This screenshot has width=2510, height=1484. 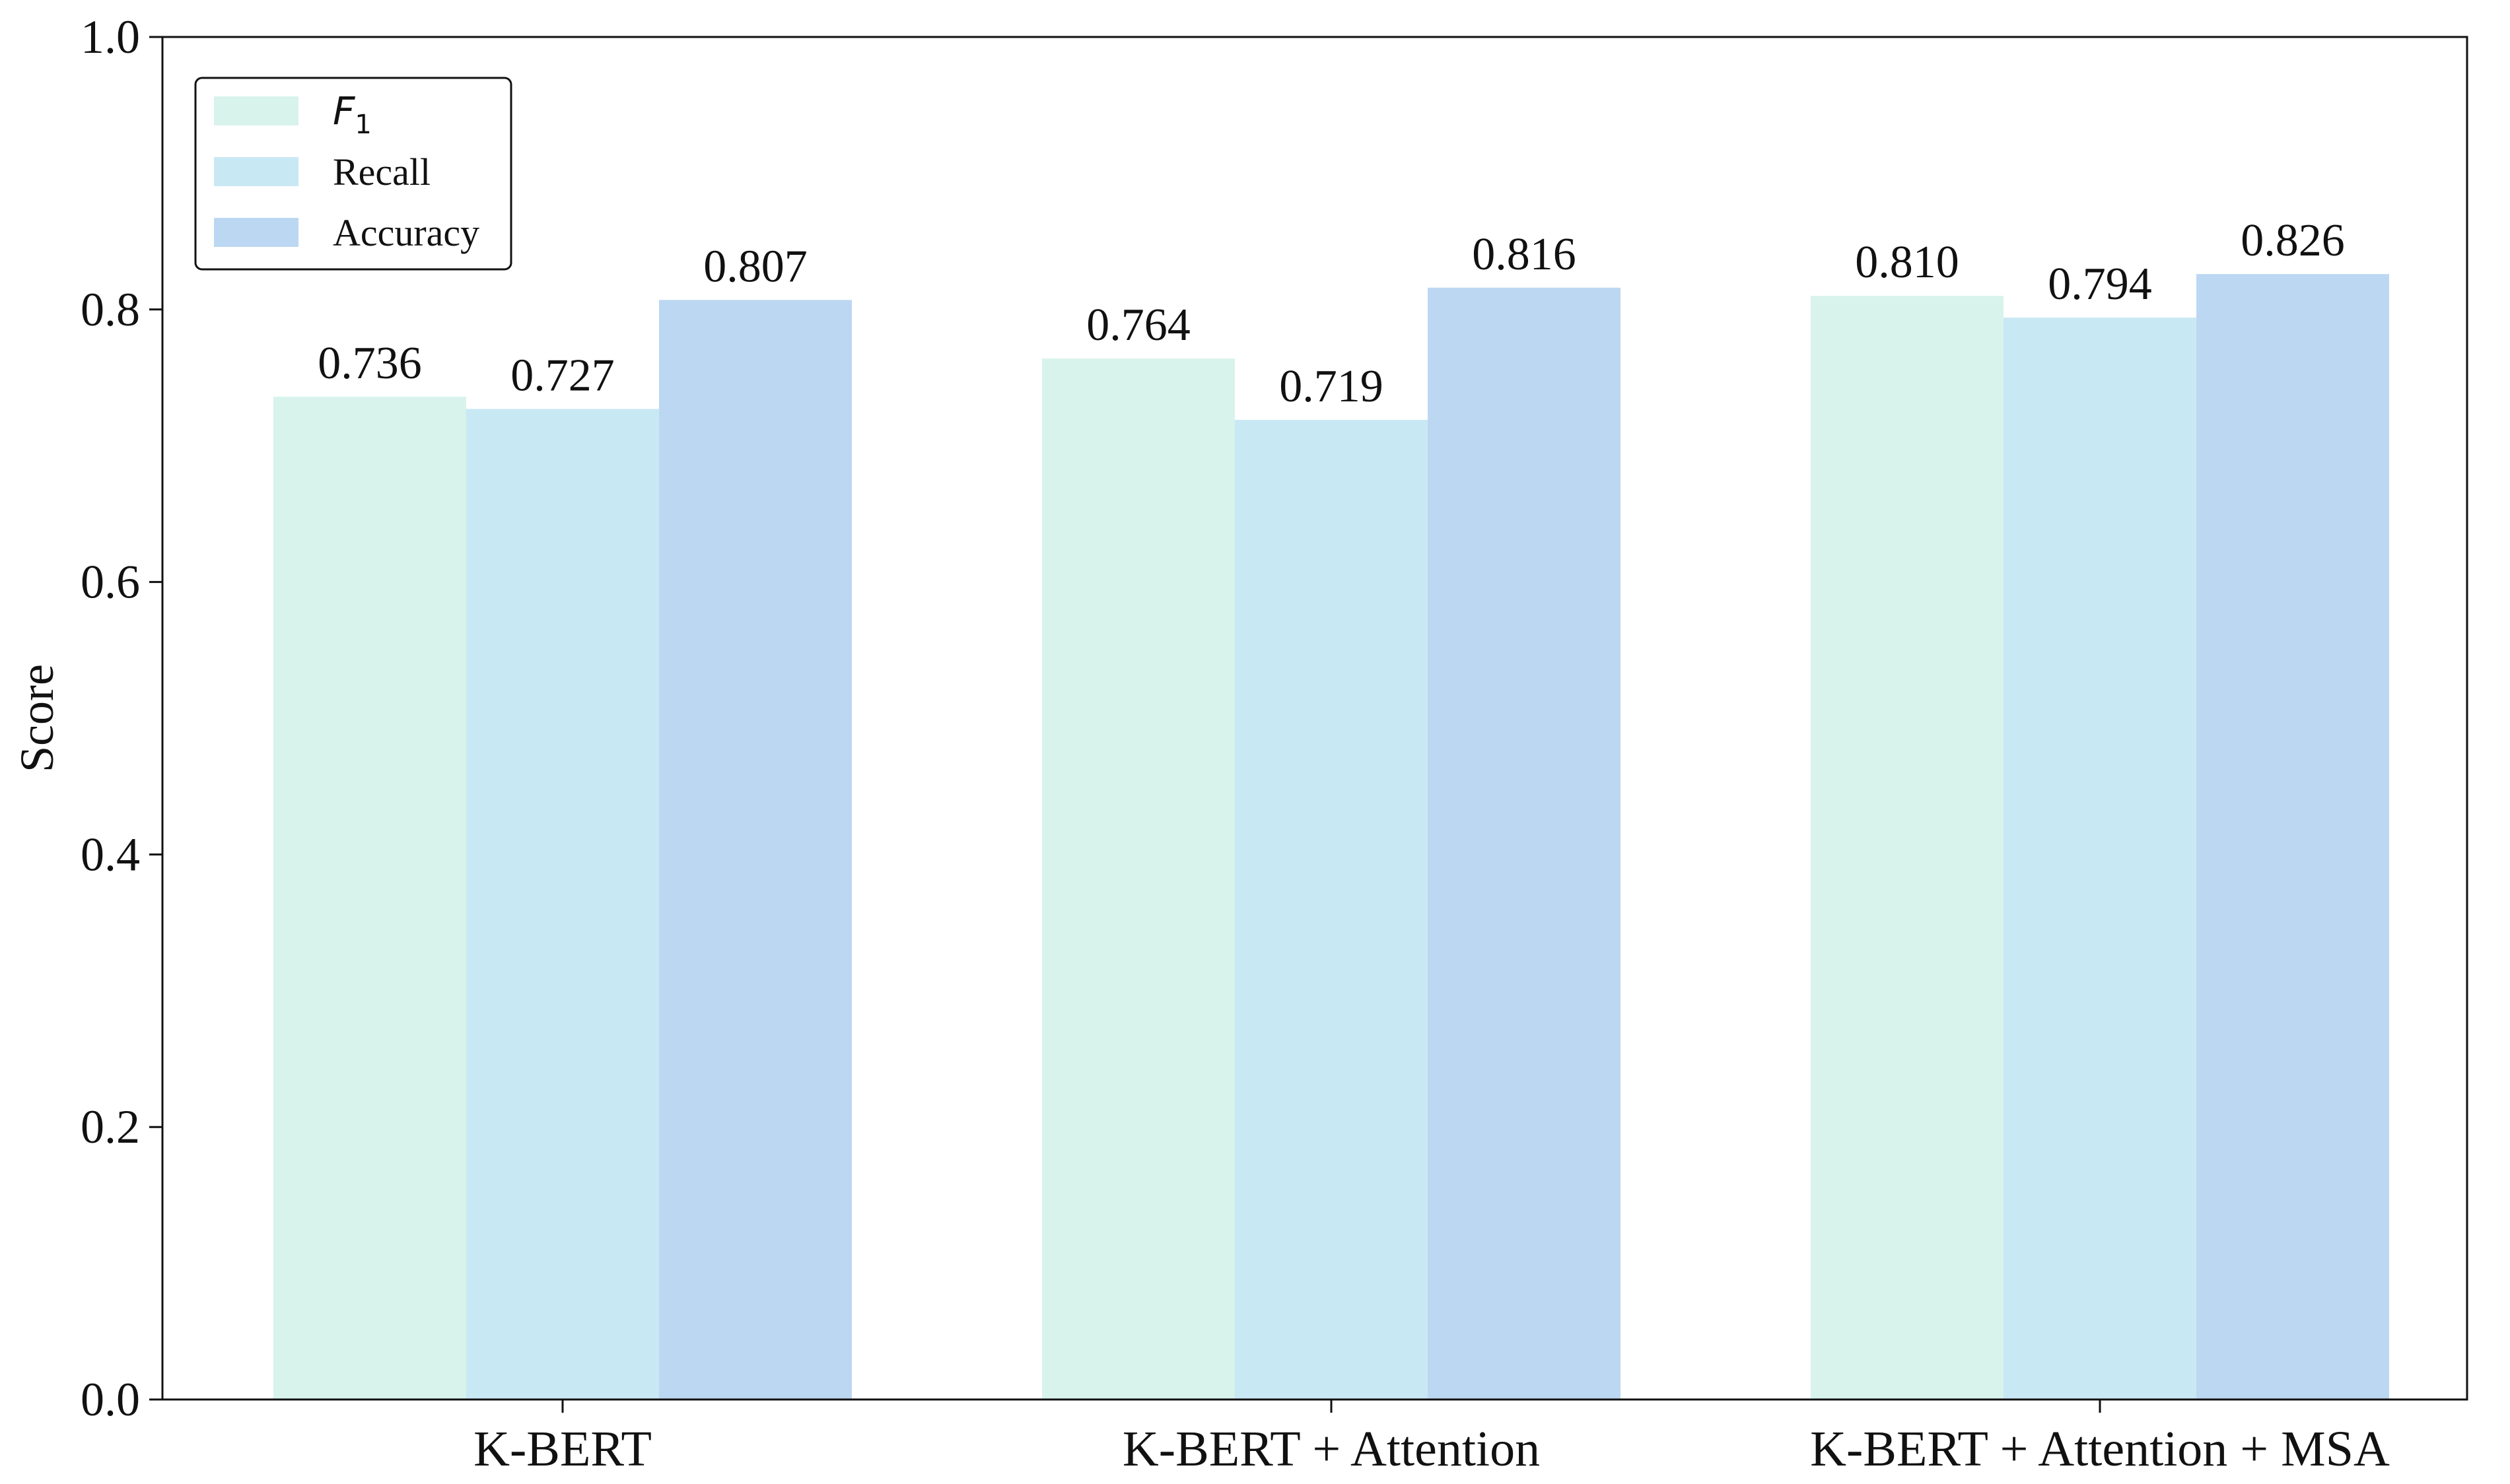 I want to click on legend-label: F1, so click(x=352, y=114).